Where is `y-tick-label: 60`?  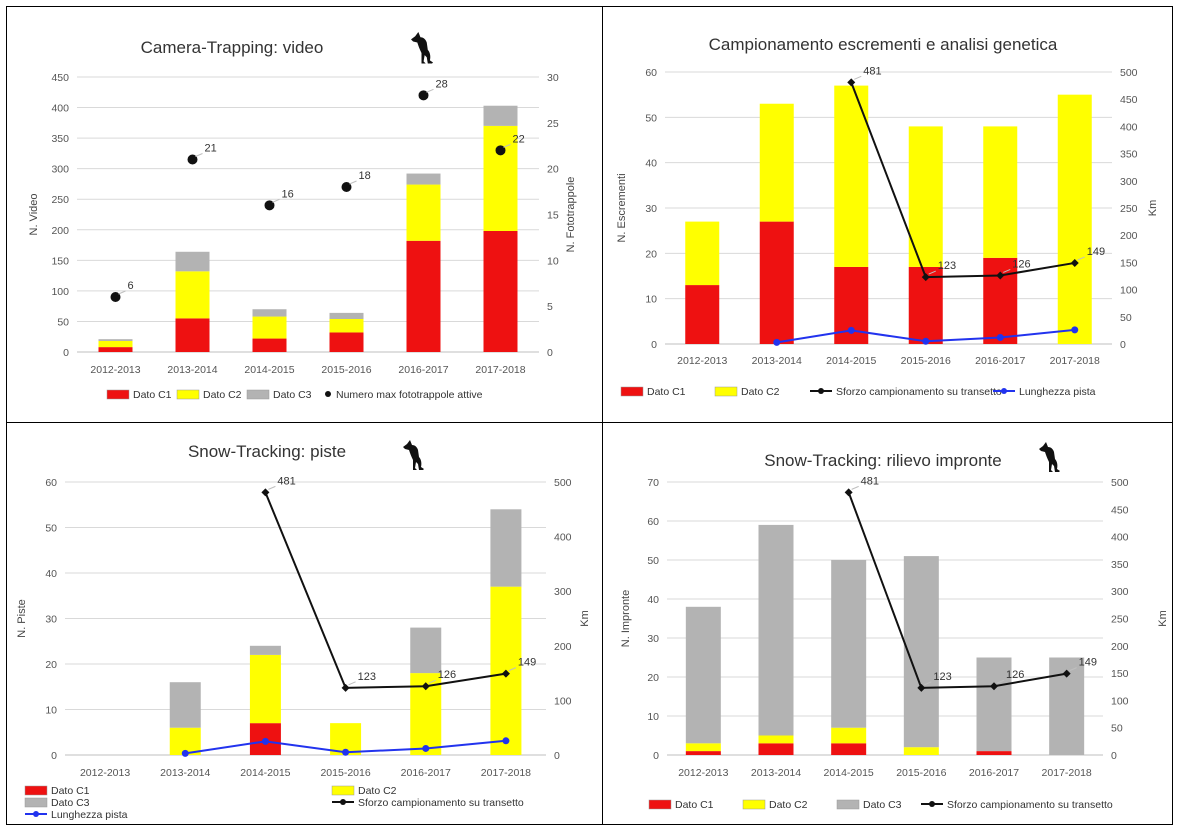 y-tick-label: 60 is located at coordinates (653, 522).